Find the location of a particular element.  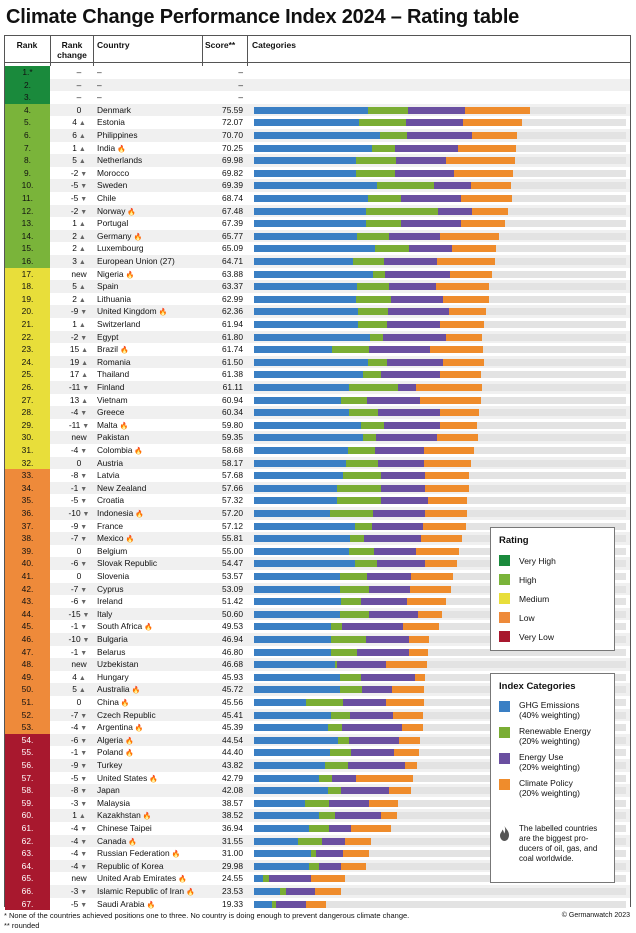

table-row: 6. 6 ▲ Philippines 70.70 is located at coordinates (317, 135).